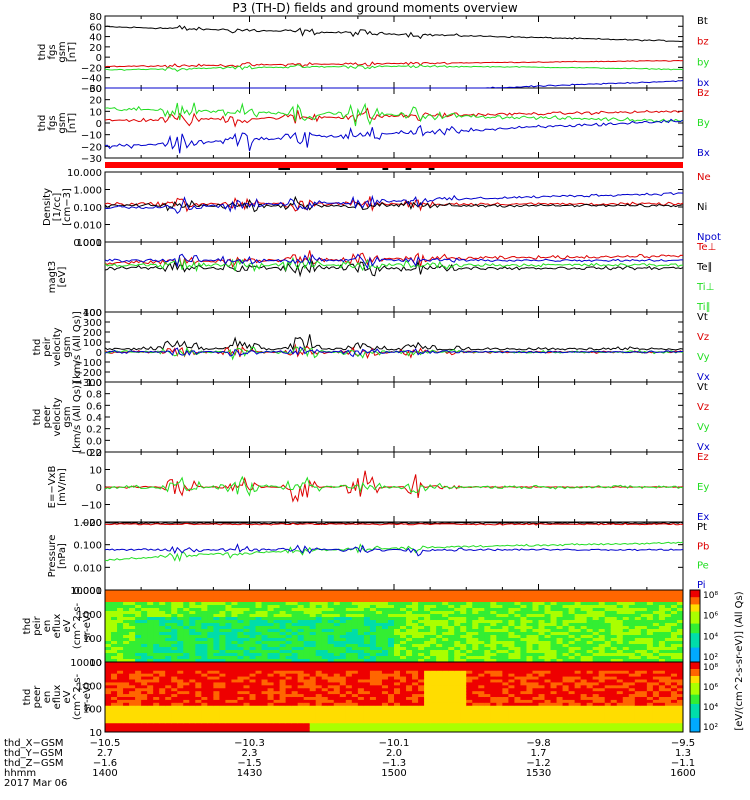 The height and width of the screenshot is (800, 750). Describe the element at coordinates (77, 625) in the screenshot. I see `ylabel-line: (cm^2-s-` at that location.